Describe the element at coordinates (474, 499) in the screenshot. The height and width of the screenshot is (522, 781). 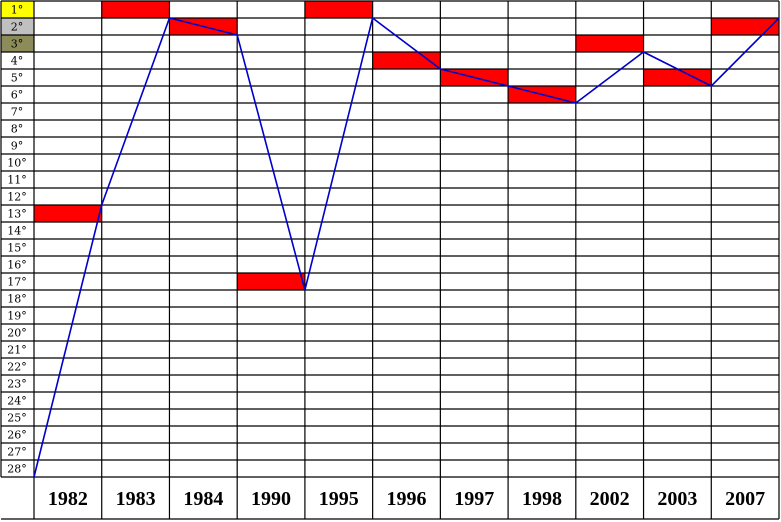
I see `year-label-1997: 1997` at that location.